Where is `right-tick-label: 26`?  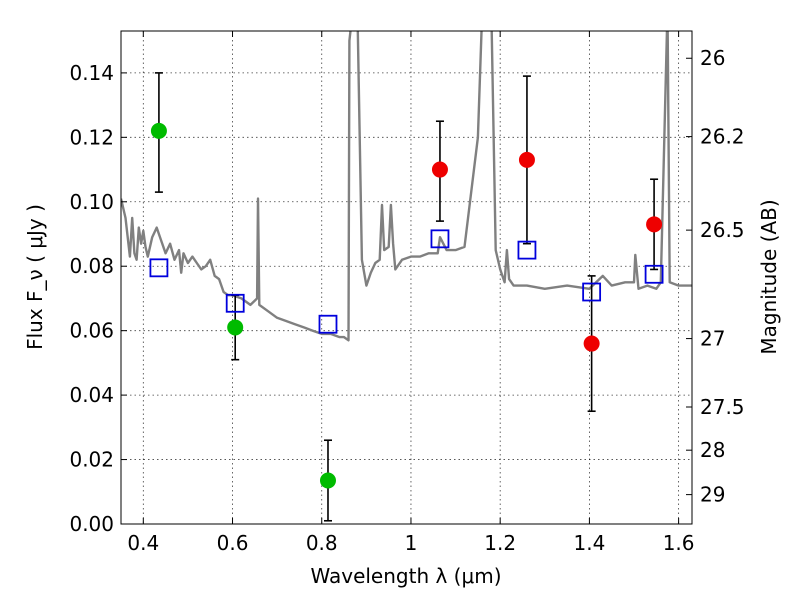 right-tick-label: 26 is located at coordinates (712, 58).